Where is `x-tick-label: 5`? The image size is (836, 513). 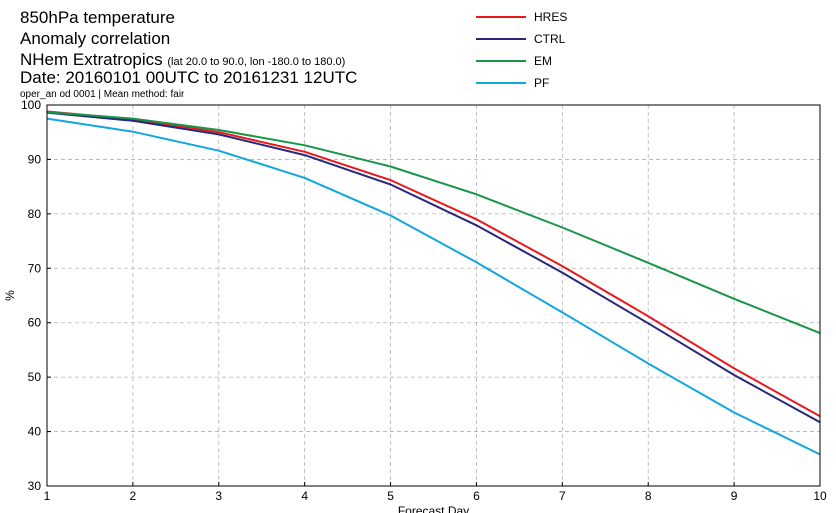 x-tick-label: 5 is located at coordinates (390, 496).